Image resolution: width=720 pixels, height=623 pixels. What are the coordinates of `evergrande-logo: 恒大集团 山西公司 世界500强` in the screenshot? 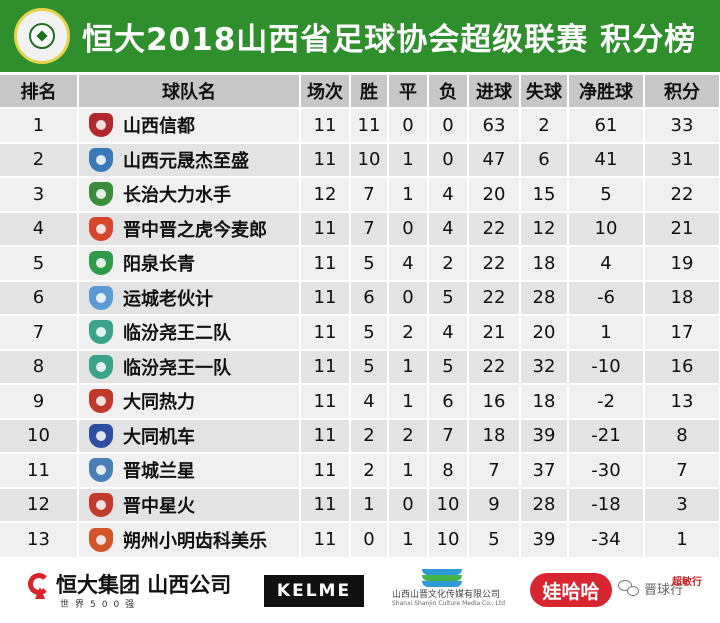 It's located at (129, 591).